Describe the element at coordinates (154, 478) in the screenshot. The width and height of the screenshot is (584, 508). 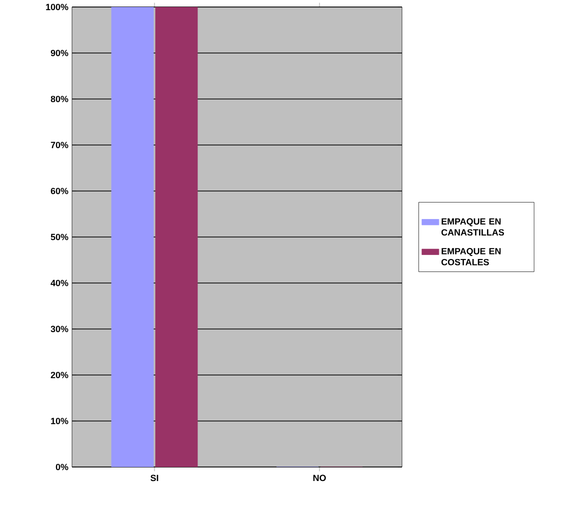
I see `x-tick-label: SI` at that location.